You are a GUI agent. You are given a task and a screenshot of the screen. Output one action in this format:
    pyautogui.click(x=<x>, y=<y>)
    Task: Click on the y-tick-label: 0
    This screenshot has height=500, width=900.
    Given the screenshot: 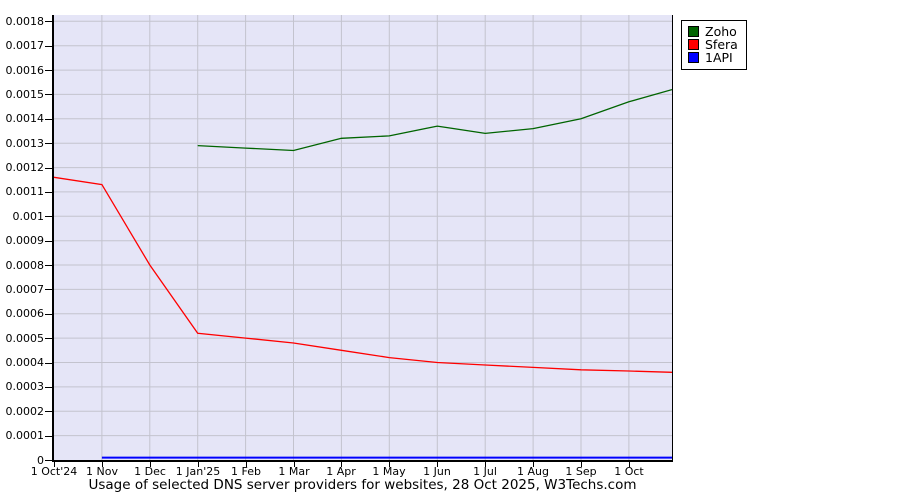 What is the action you would take?
    pyautogui.click(x=40, y=460)
    